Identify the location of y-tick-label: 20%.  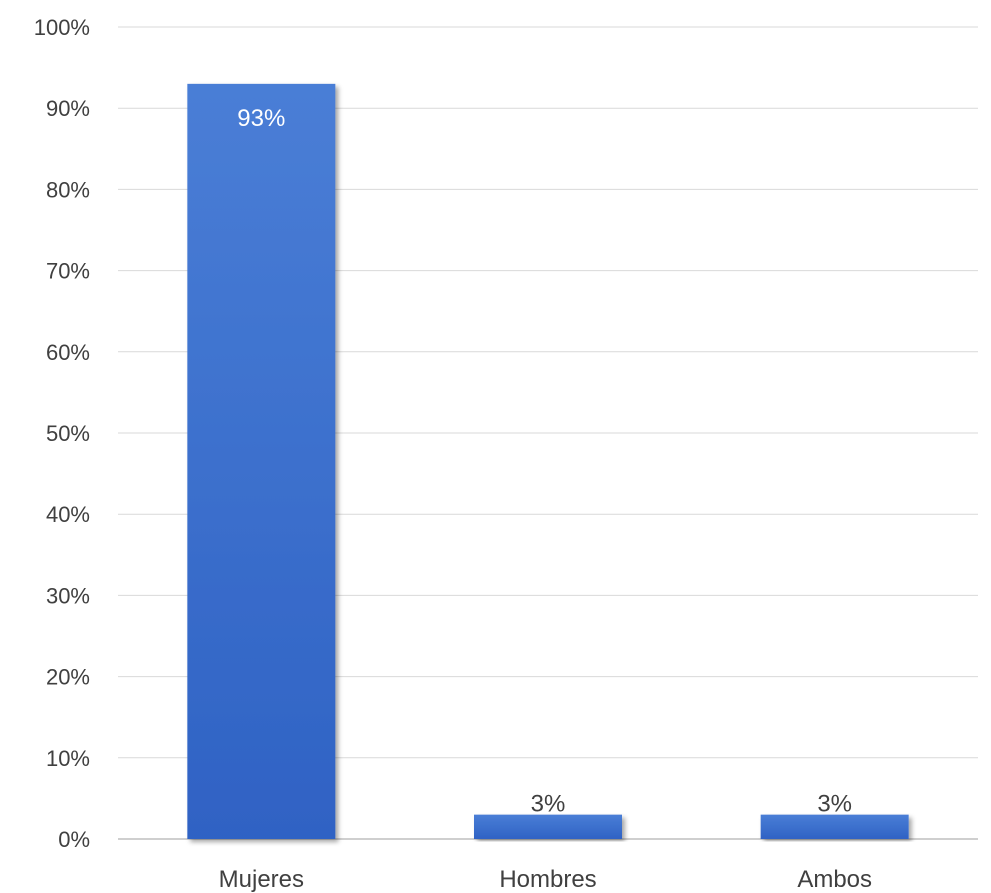
(68, 677).